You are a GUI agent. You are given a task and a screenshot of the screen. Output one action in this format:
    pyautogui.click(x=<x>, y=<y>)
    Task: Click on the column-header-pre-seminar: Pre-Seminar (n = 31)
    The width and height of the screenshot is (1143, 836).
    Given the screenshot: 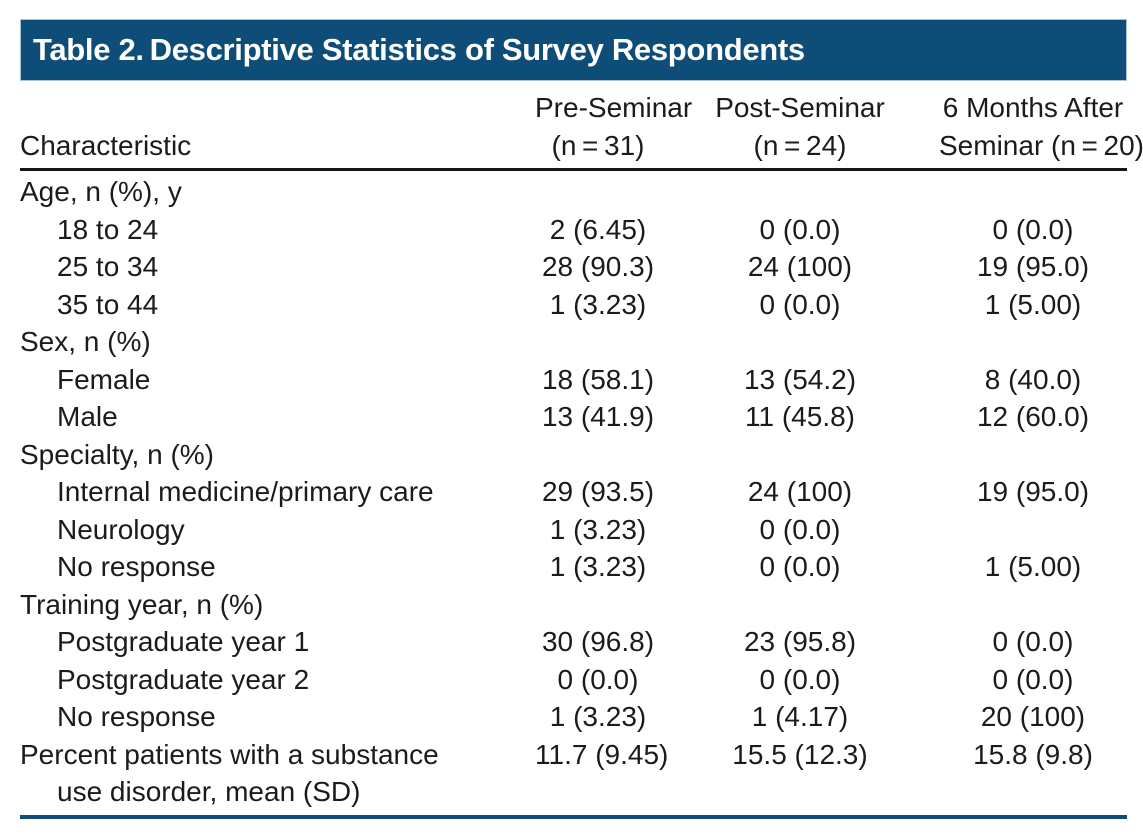 What is the action you would take?
    pyautogui.click(x=614, y=127)
    